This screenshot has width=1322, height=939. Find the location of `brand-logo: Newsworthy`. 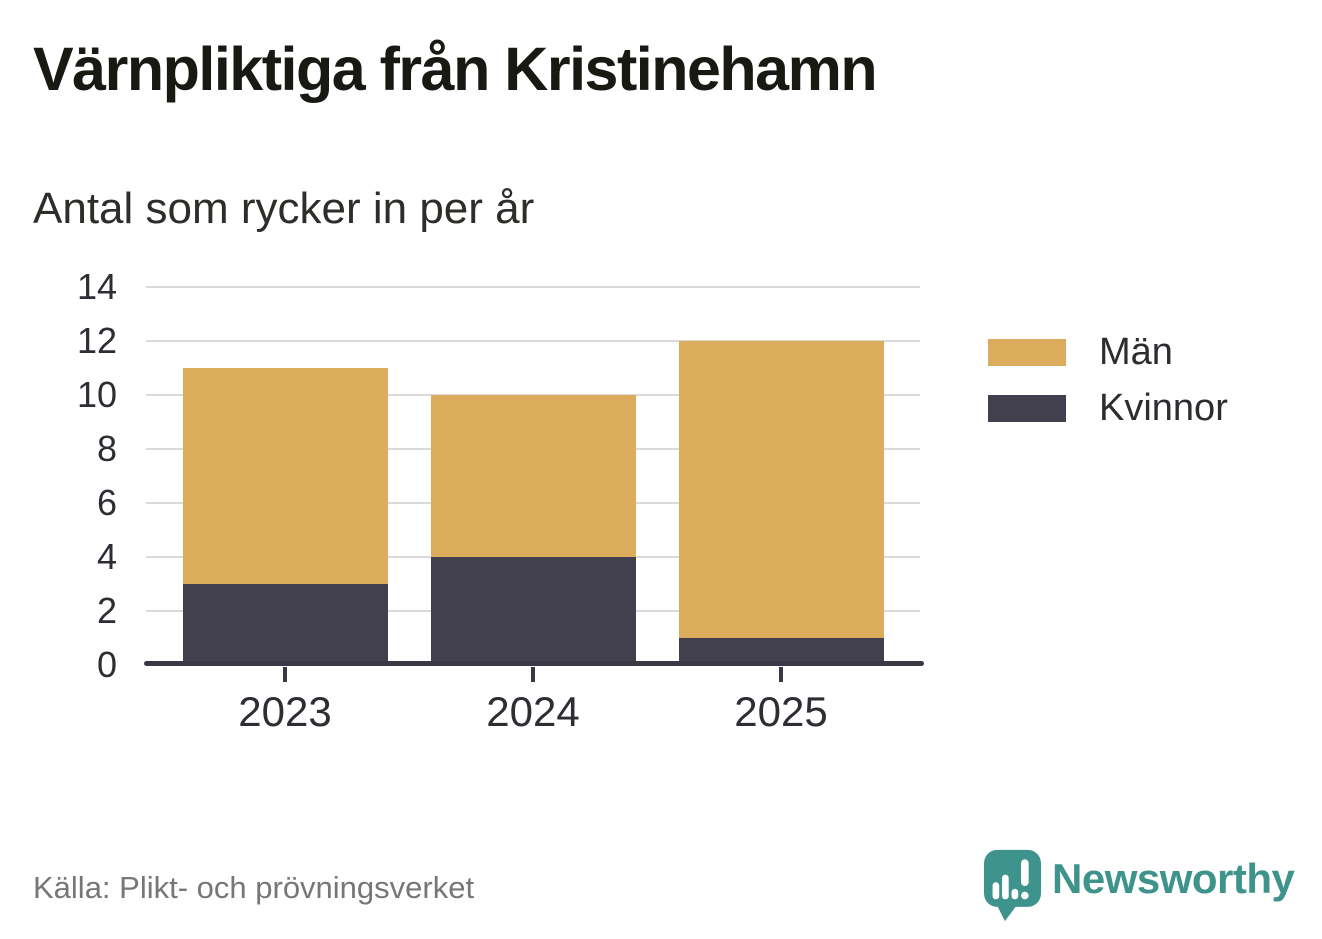

brand-logo: Newsworthy is located at coordinates (1139, 886).